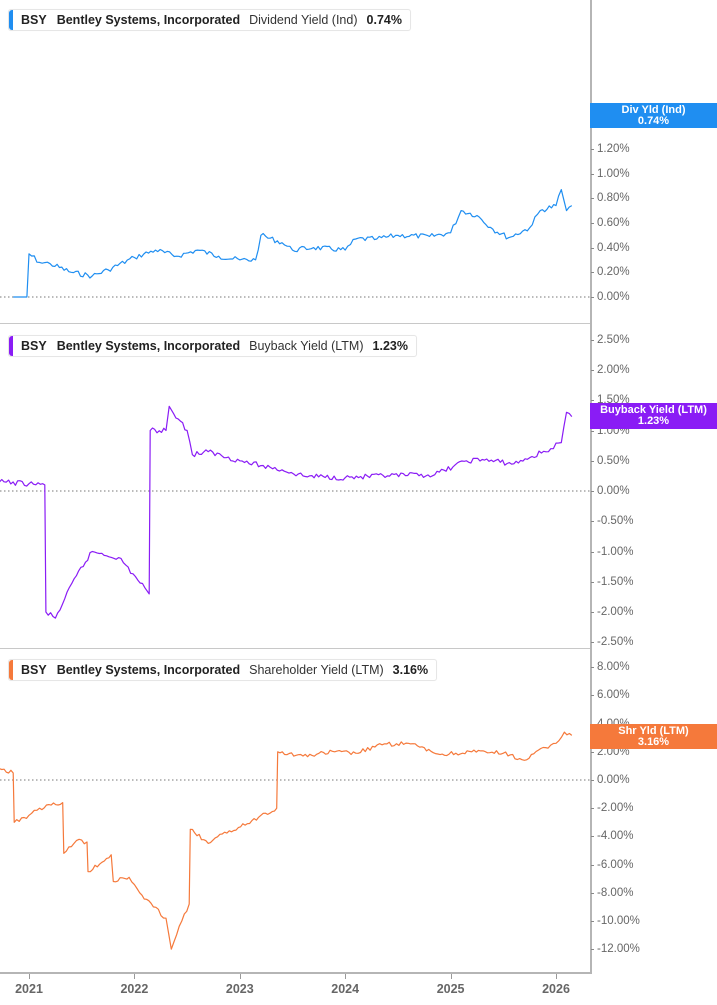 This screenshot has width=717, height=1005. Describe the element at coordinates (29, 989) in the screenshot. I see `x-tick-label: 2021` at that location.